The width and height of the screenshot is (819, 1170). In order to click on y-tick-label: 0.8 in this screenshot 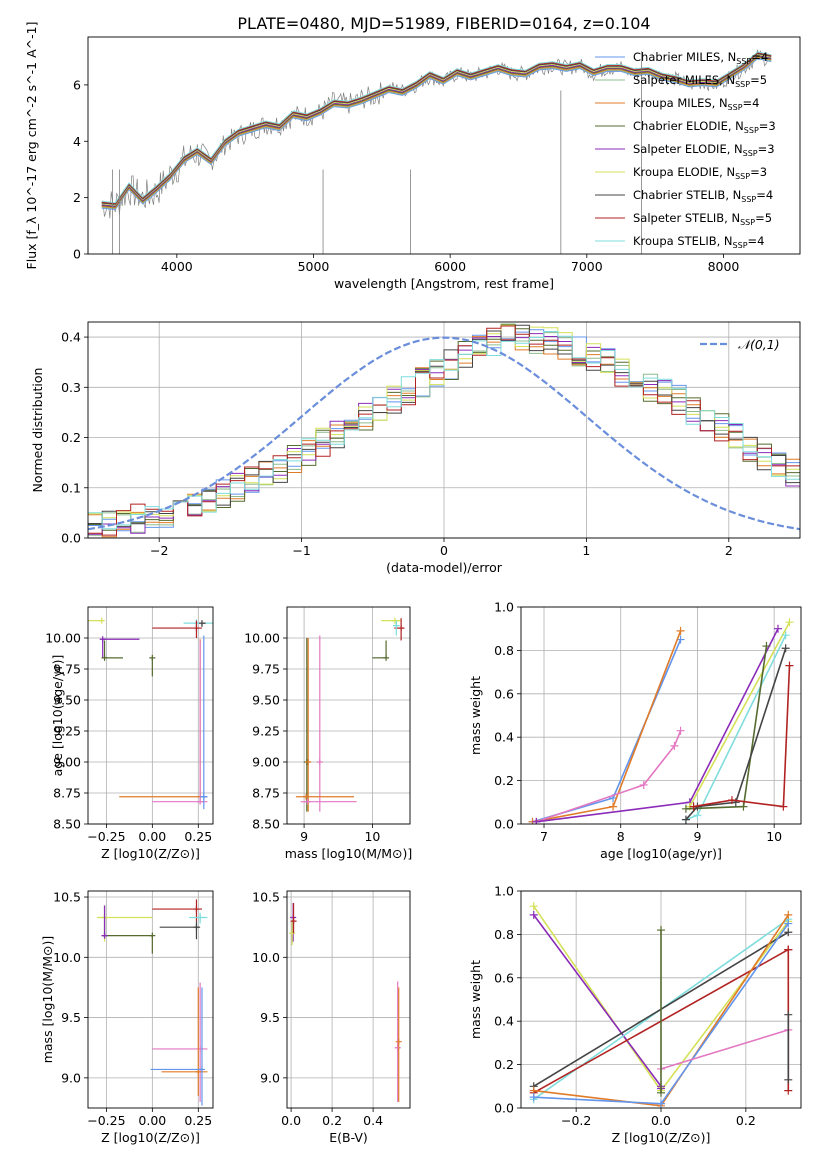, I will do `click(504, 934)`.